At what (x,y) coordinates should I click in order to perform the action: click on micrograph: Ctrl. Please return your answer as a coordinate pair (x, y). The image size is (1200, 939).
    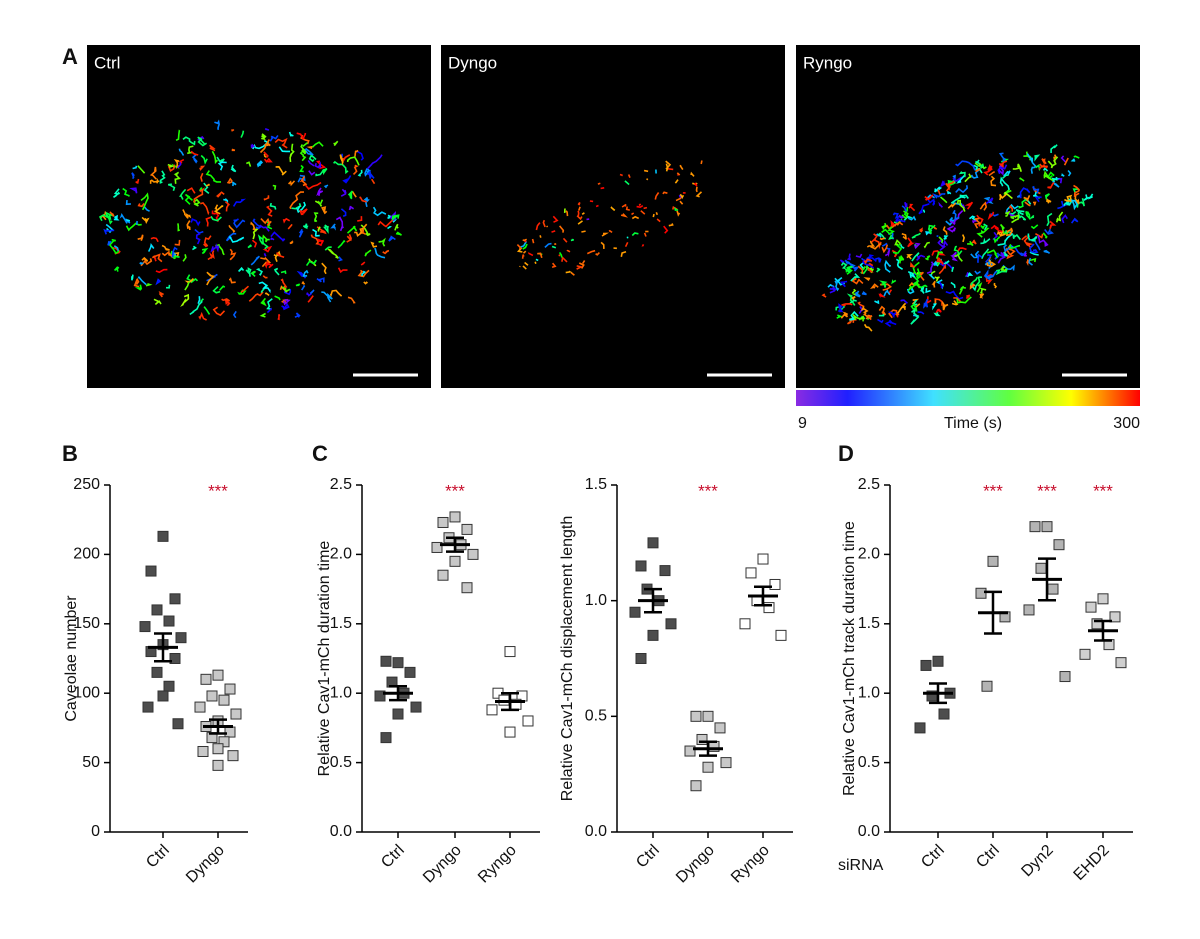
    Looking at the image, I should click on (259, 216).